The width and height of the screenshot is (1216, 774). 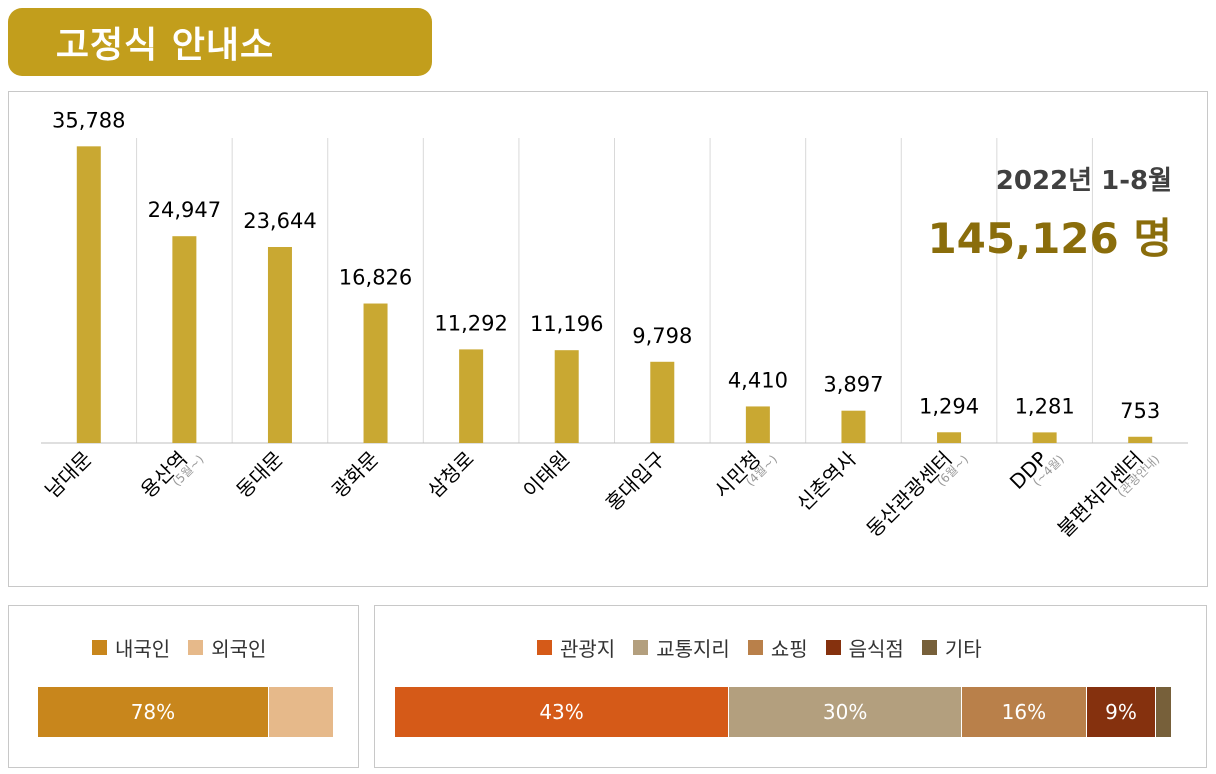 What do you see at coordinates (562, 712) in the screenshot?
I see `stack-segment: 43%` at bounding box center [562, 712].